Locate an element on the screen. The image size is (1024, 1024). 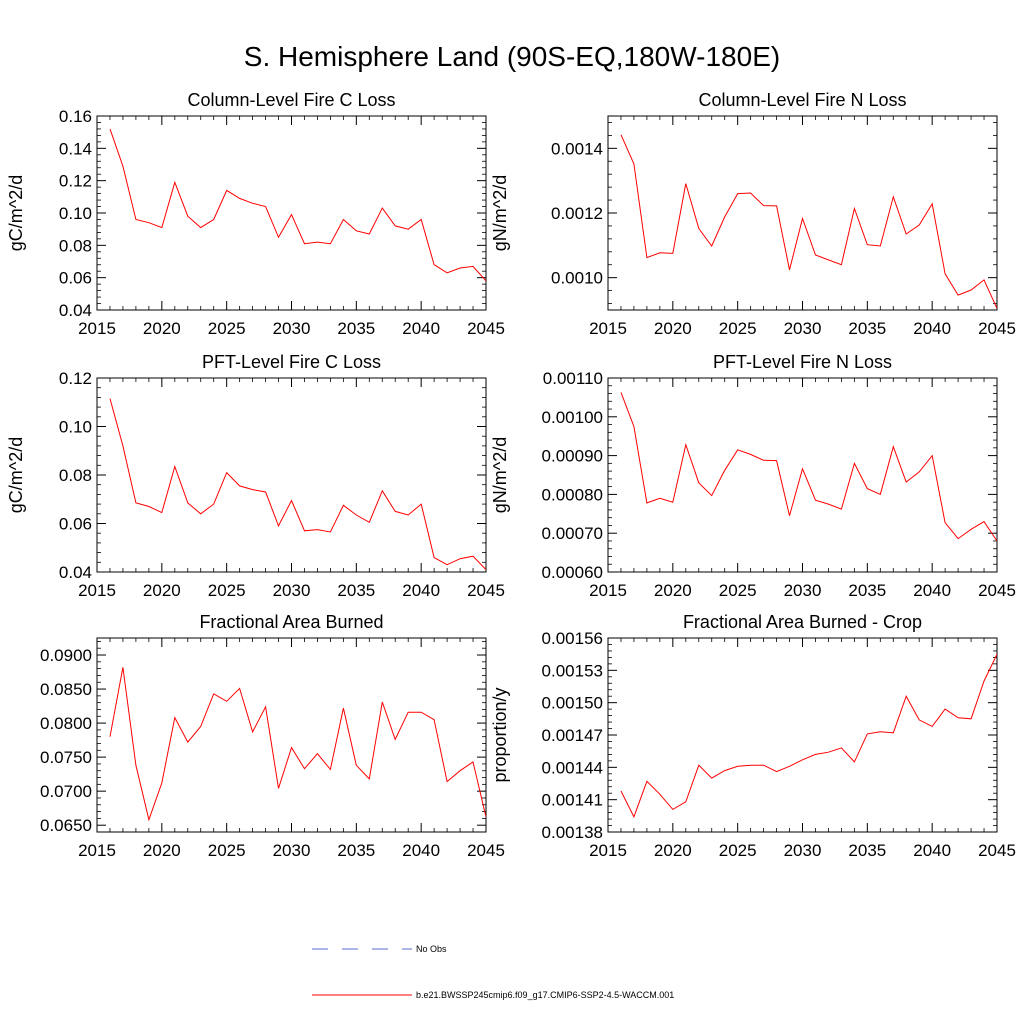
y-tick-label: 0.00141 is located at coordinates (572, 800).